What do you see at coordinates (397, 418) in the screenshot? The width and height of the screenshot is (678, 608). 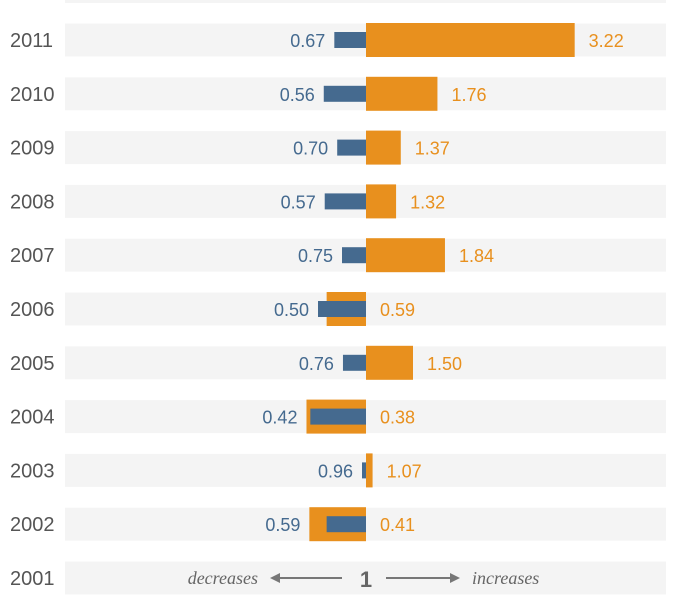 I see `orange-value-label: 0.38` at bounding box center [397, 418].